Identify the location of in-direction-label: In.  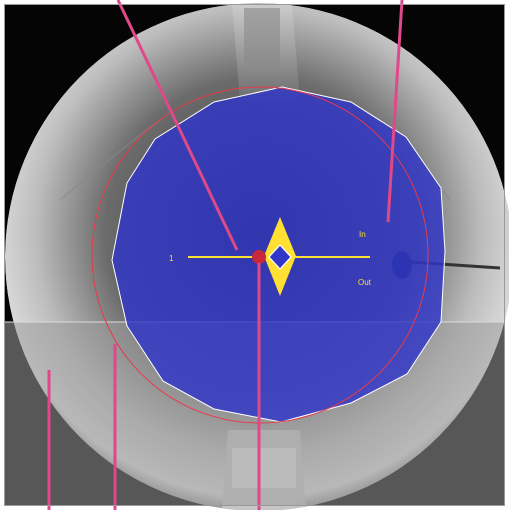
(362, 234).